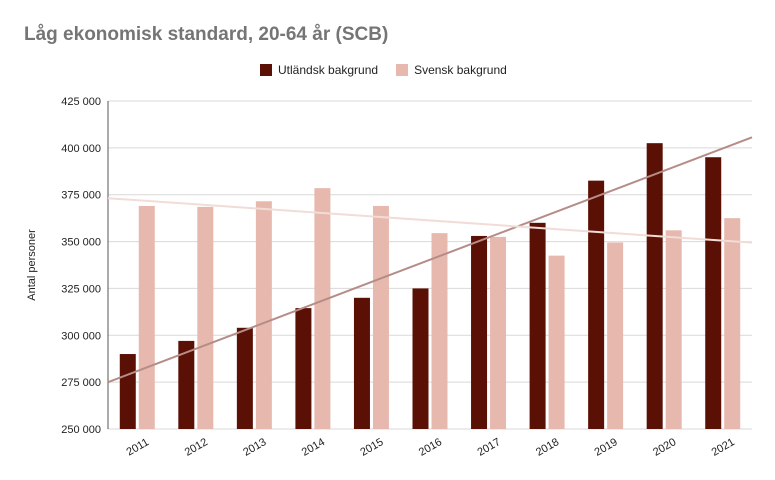  I want to click on x-tick-label: 2011, so click(138, 447).